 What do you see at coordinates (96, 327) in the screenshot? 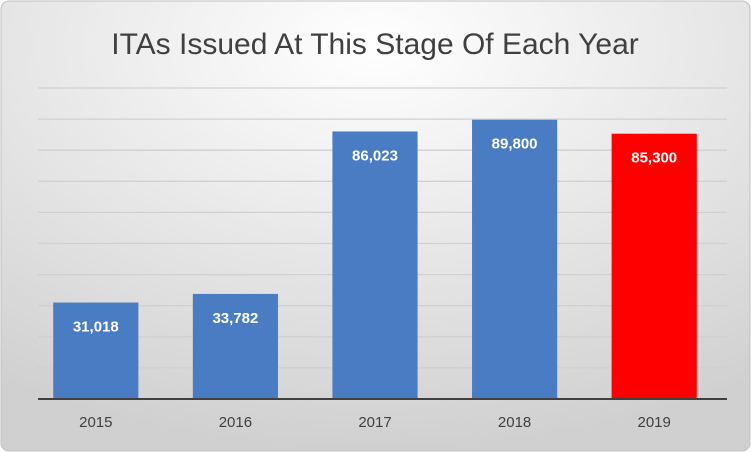
I see `value-label: 31,018` at bounding box center [96, 327].